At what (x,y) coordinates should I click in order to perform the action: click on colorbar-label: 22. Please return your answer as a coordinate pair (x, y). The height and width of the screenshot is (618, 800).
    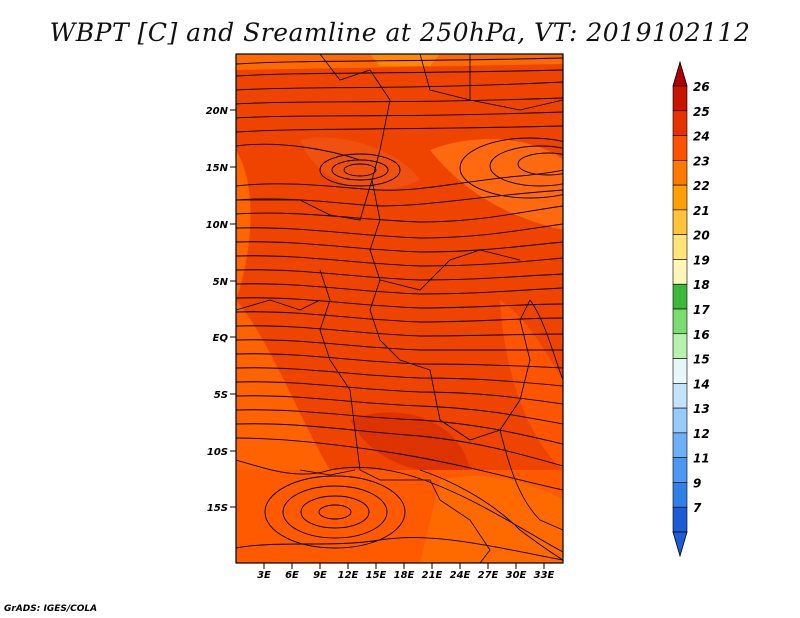
    Looking at the image, I should click on (701, 186).